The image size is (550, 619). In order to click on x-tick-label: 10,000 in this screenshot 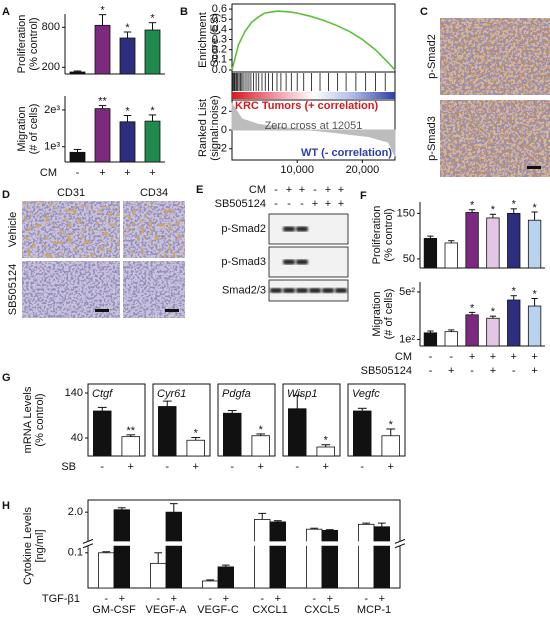, I will do `click(297, 170)`.